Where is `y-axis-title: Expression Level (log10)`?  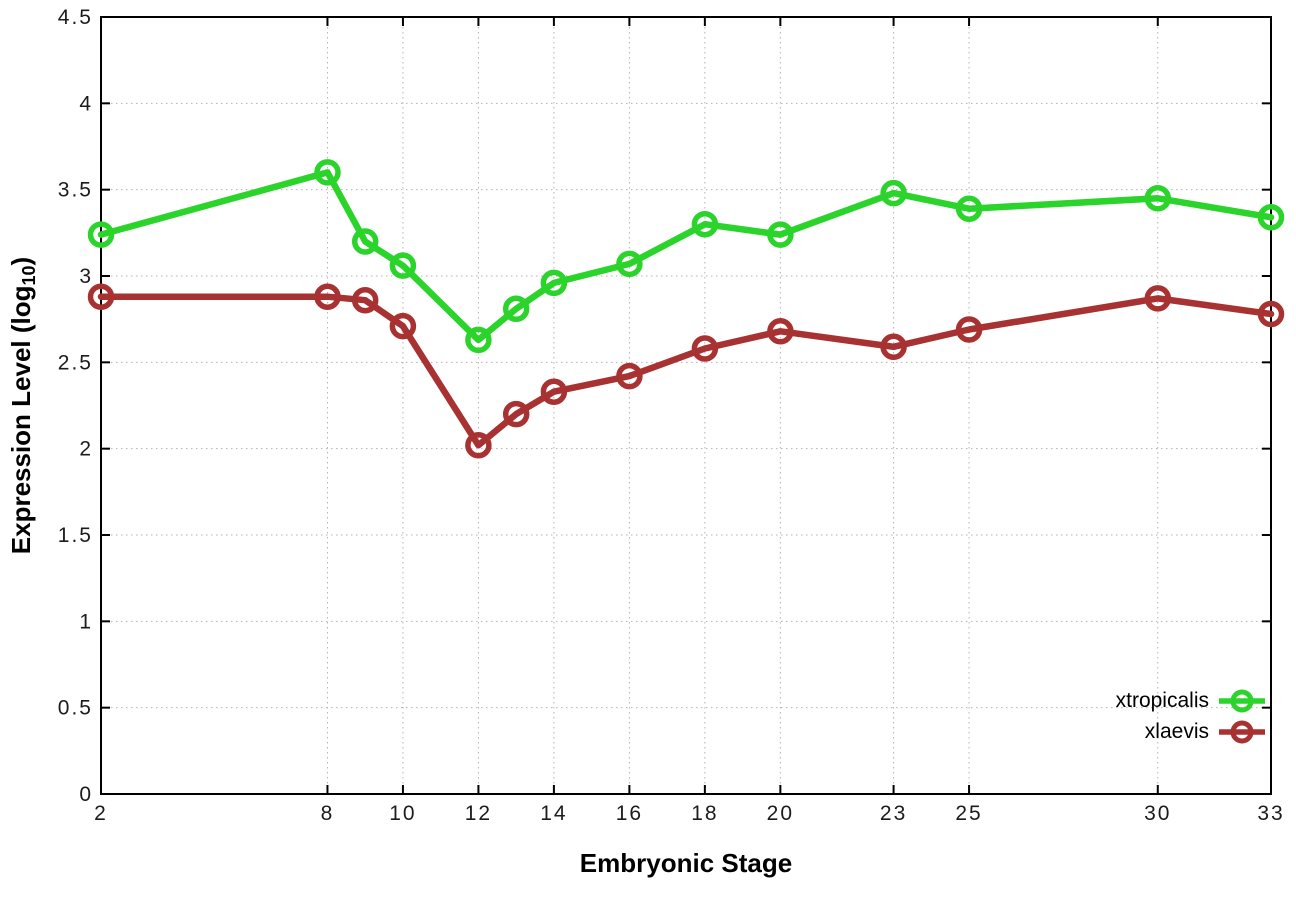 y-axis-title: Expression Level (log10) is located at coordinates (28, 405).